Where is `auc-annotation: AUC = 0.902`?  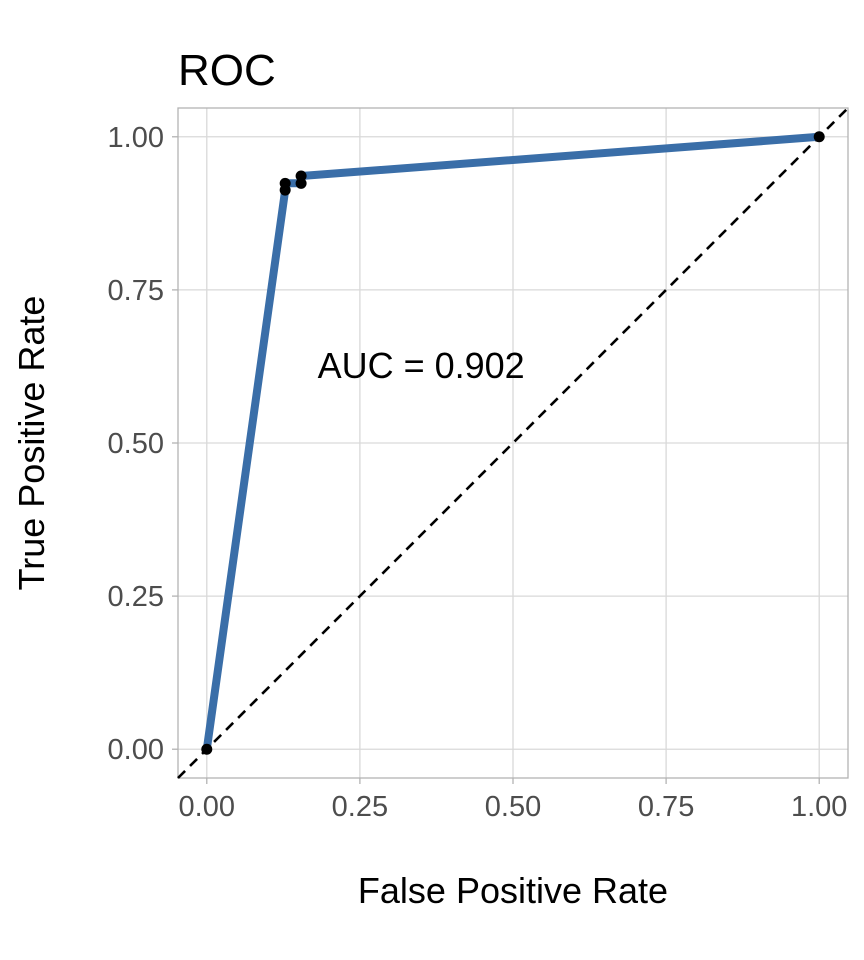
auc-annotation: AUC = 0.902 is located at coordinates (421, 365).